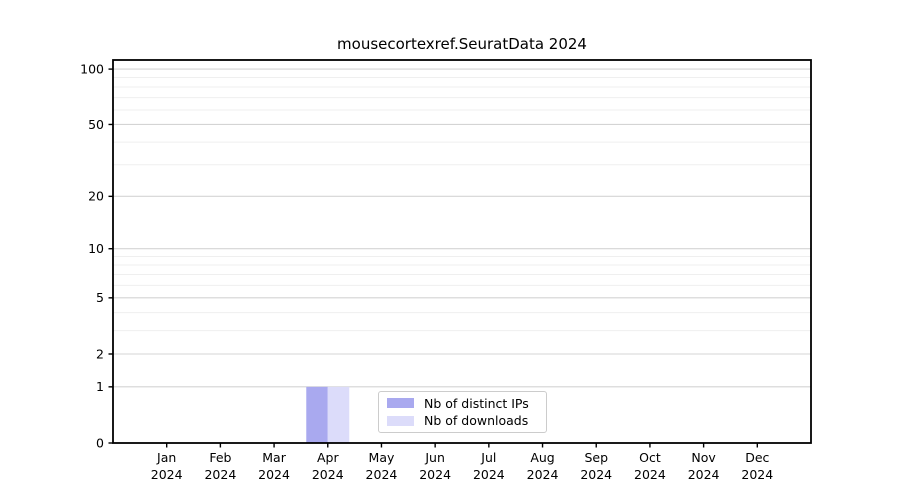 This screenshot has height=500, width=900. I want to click on legend-item-distinct-ips: Nb of distinct IPs, so click(466, 403).